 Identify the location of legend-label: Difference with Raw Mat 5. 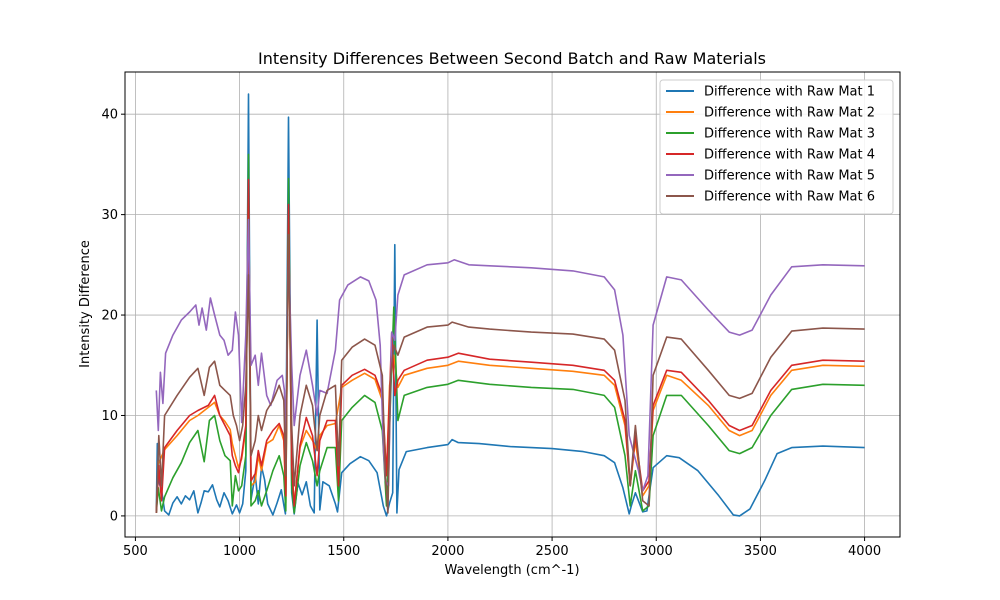
(789, 176).